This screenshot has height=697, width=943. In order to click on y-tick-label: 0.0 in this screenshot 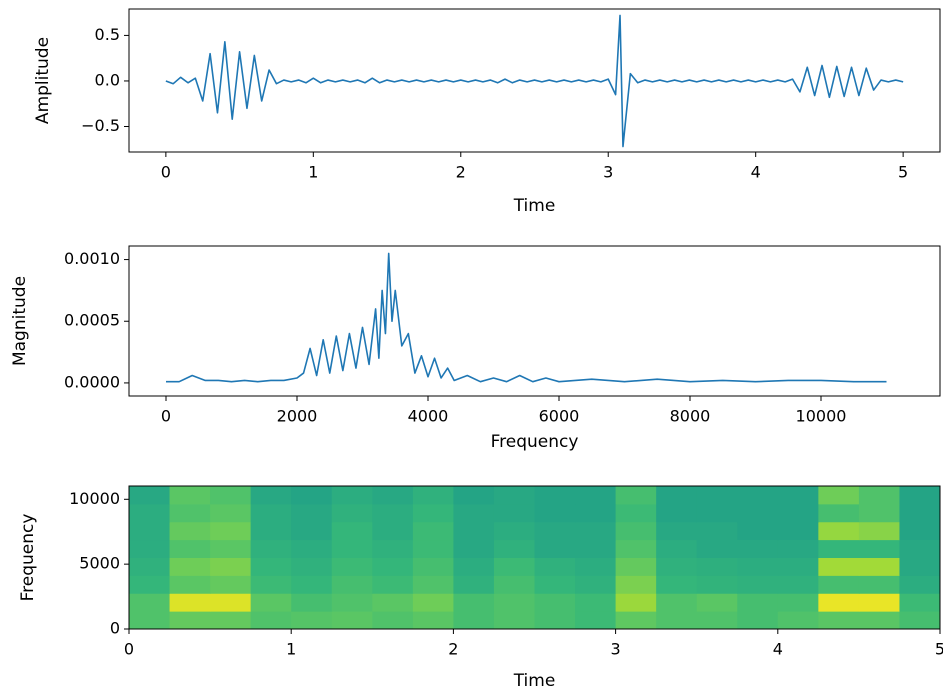, I will do `click(107, 79)`.